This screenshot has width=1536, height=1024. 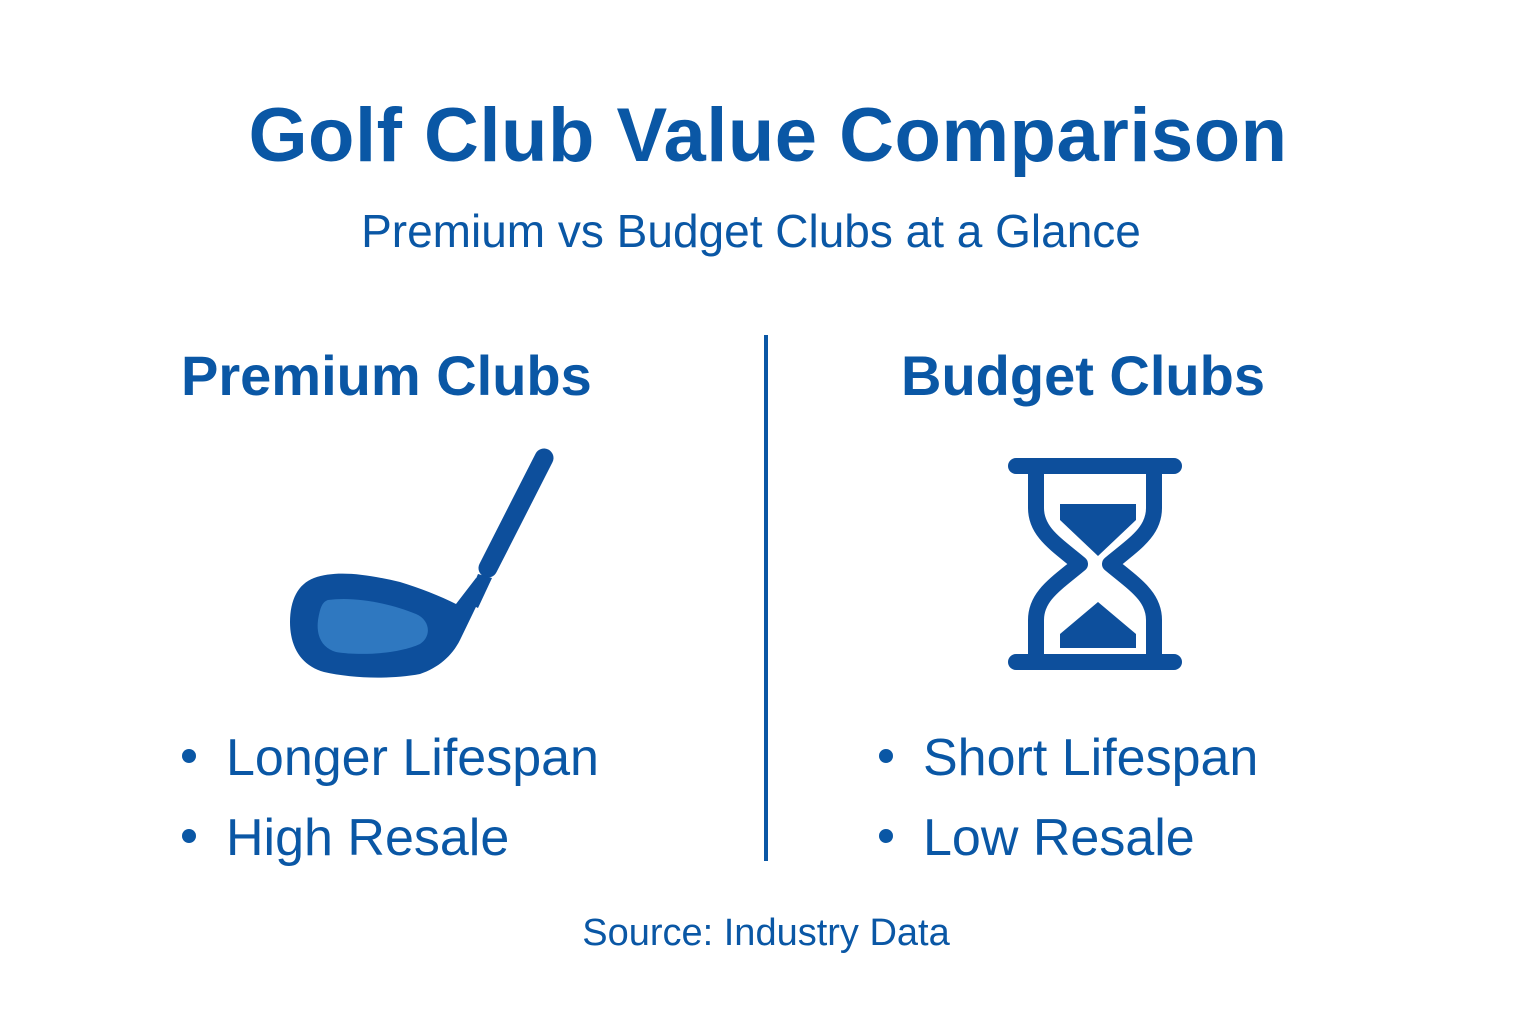 What do you see at coordinates (766, 933) in the screenshot?
I see `source-caption: Source: Industry Data` at bounding box center [766, 933].